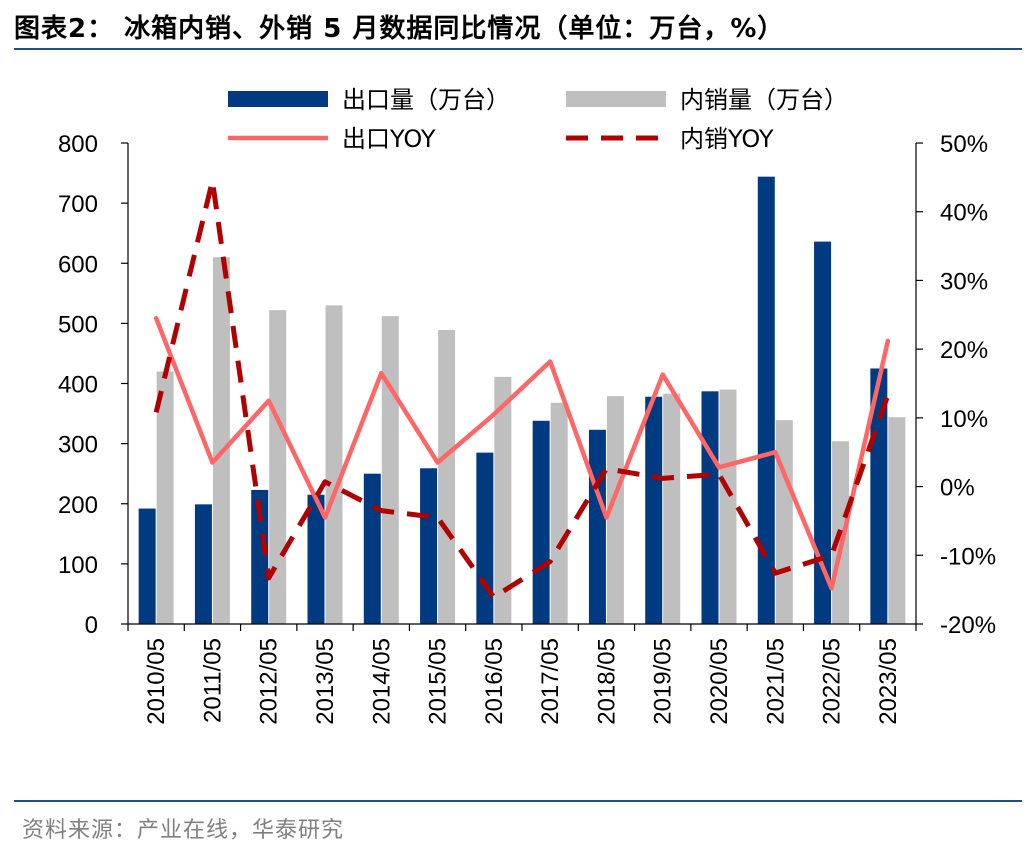 The image size is (1036, 852). Describe the element at coordinates (78, 385) in the screenshot. I see `left-tick-label: 400` at that location.